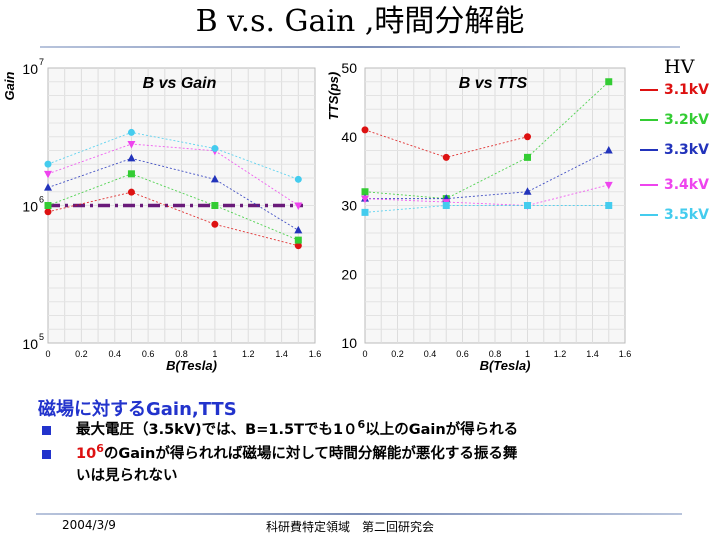 This screenshot has width=720, height=540. Describe the element at coordinates (41, 200) in the screenshot. I see `y-tick-label-mid-exponent: 6` at that location.